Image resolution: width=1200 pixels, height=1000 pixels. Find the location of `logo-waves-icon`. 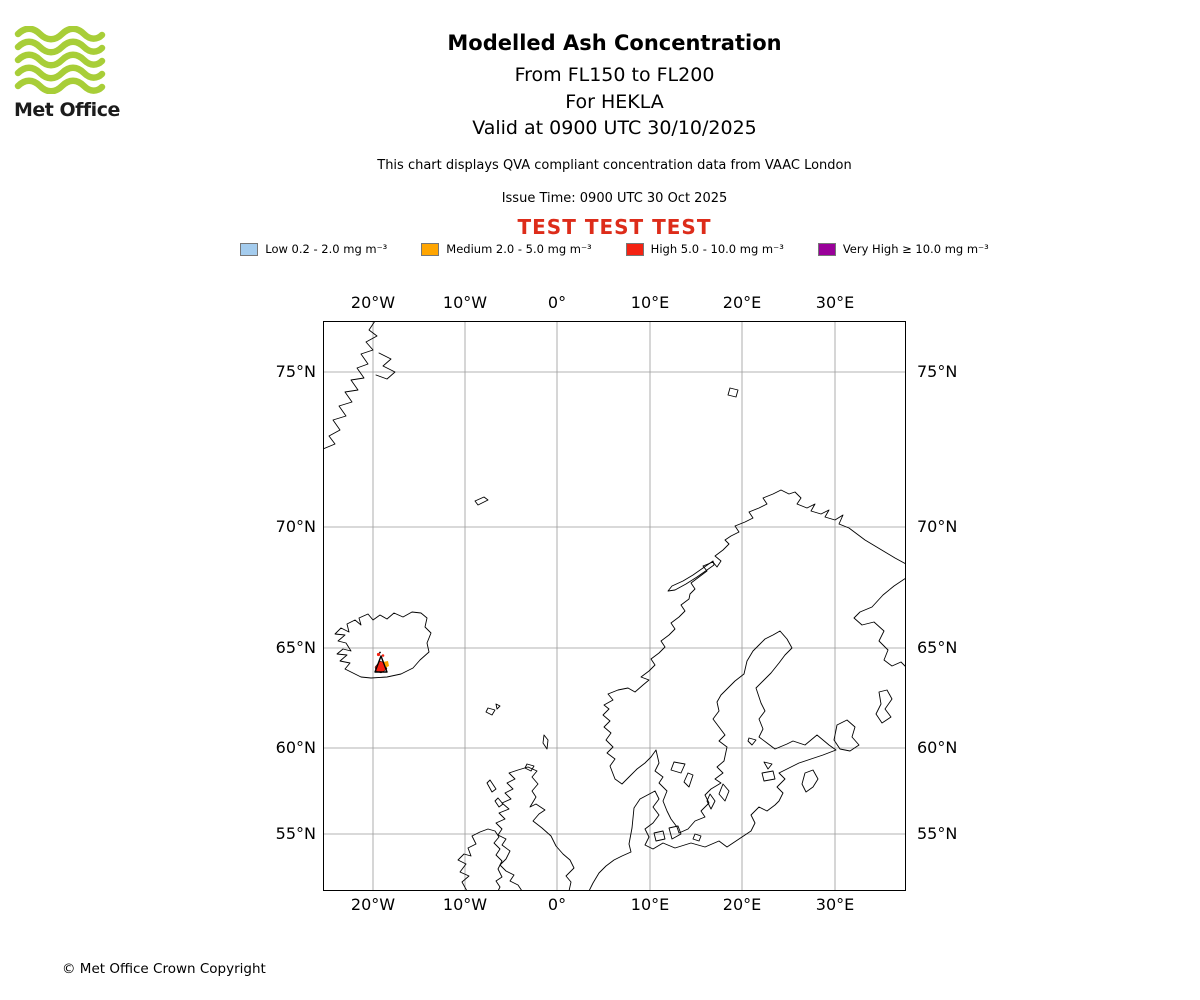

logo-waves-icon is located at coordinates (60, 60).